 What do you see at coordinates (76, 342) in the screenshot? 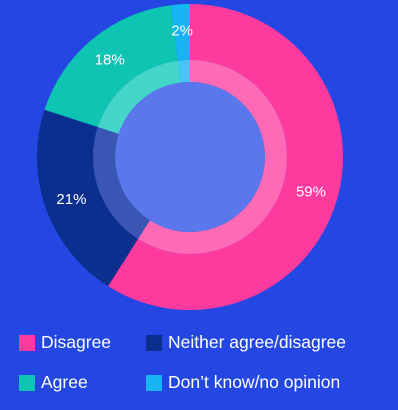
I see `legend-label-disagree: Disagree` at bounding box center [76, 342].